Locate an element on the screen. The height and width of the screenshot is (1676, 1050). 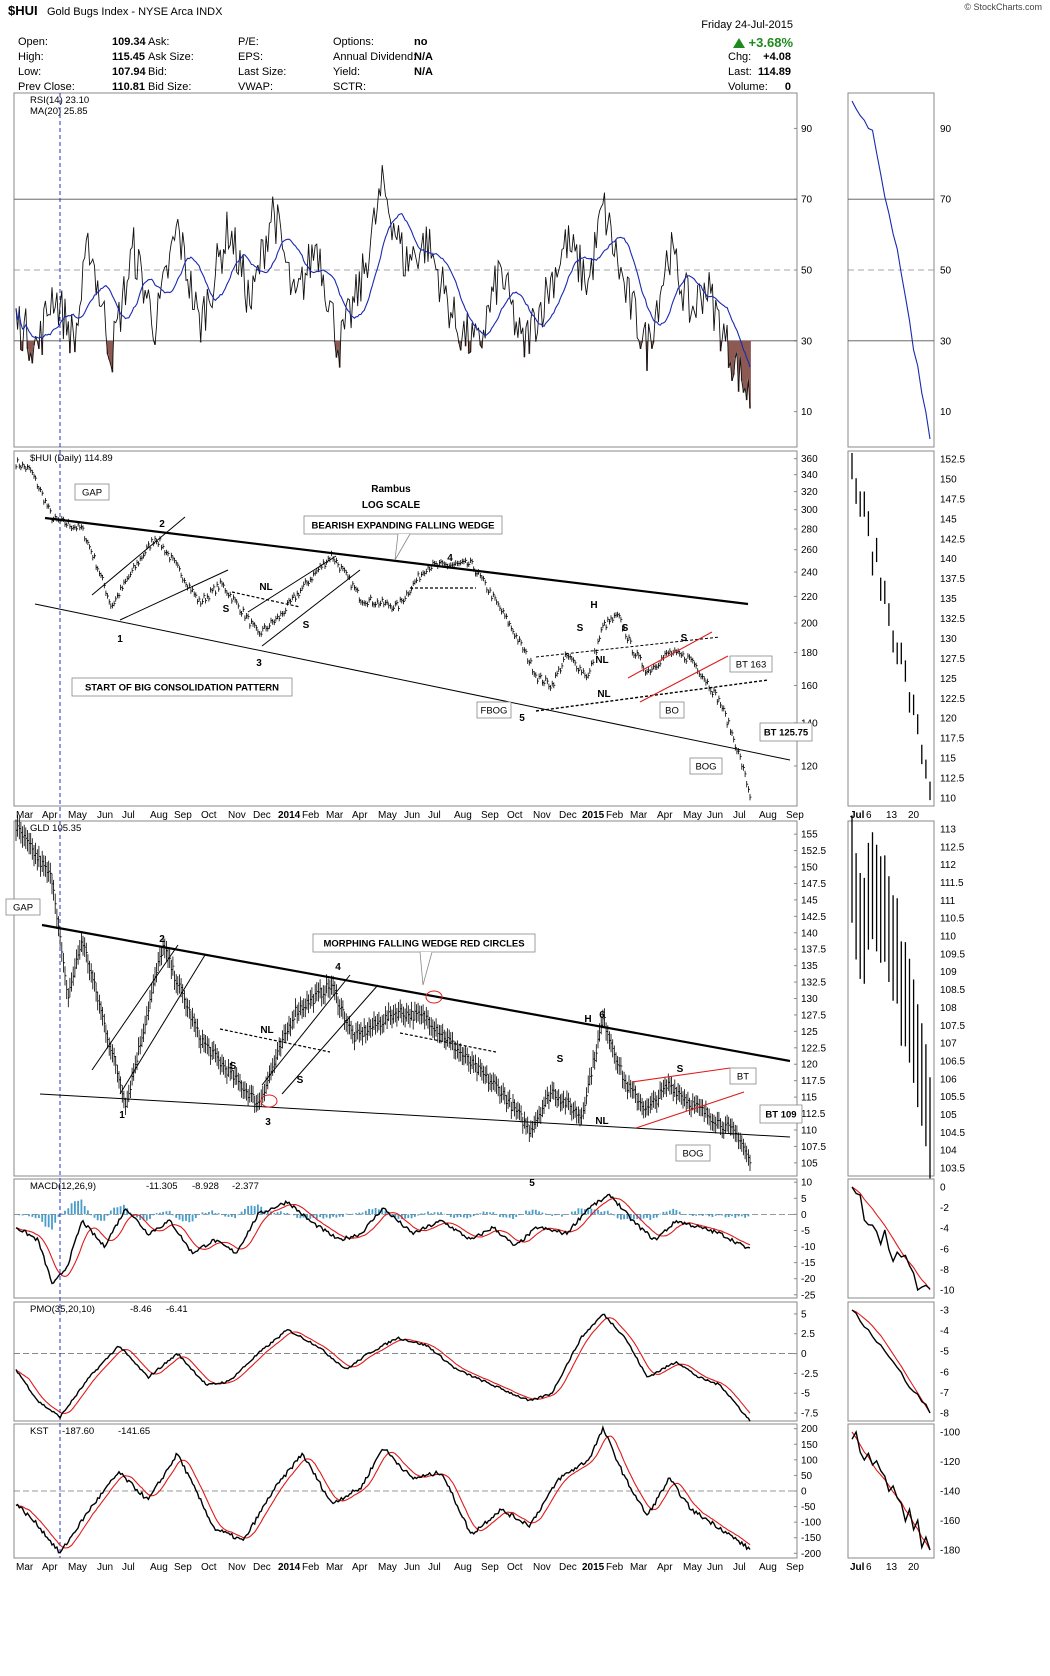
y-tick-label: 120 is located at coordinates (809, 1065).